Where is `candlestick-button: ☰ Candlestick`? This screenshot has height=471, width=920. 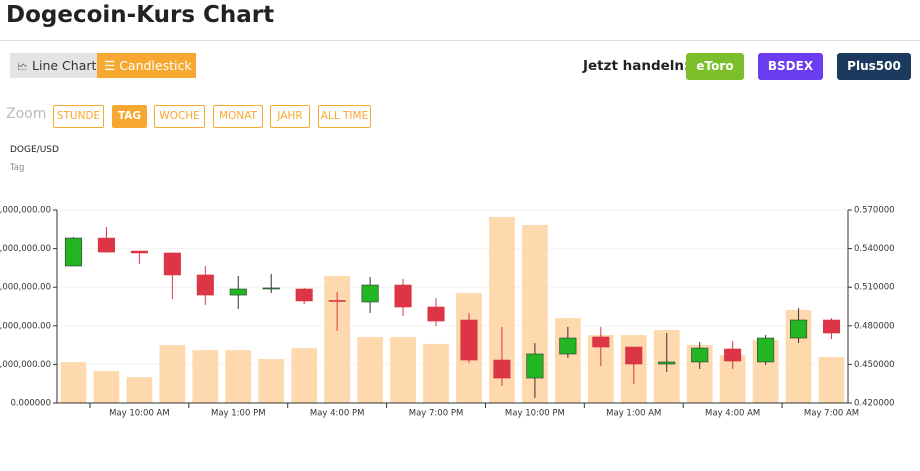
candlestick-button: ☰ Candlestick is located at coordinates (146, 65).